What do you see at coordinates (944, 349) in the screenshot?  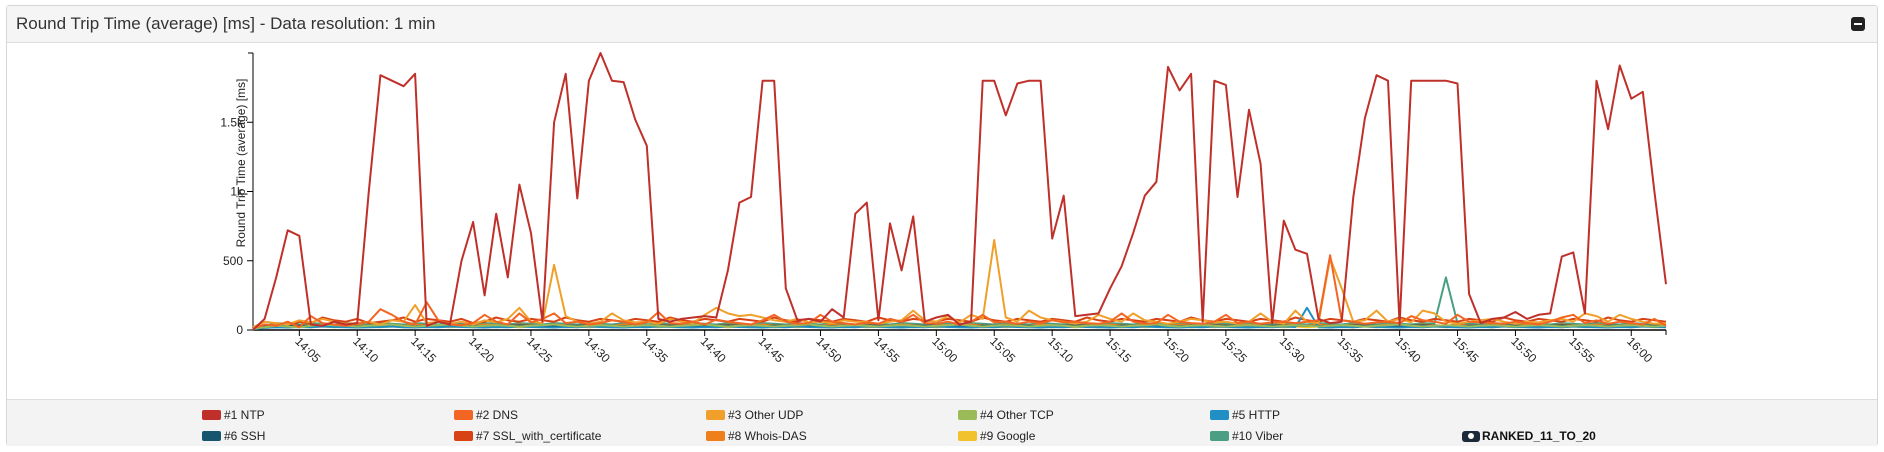 I see `x-tick-label: 15:00` at bounding box center [944, 349].